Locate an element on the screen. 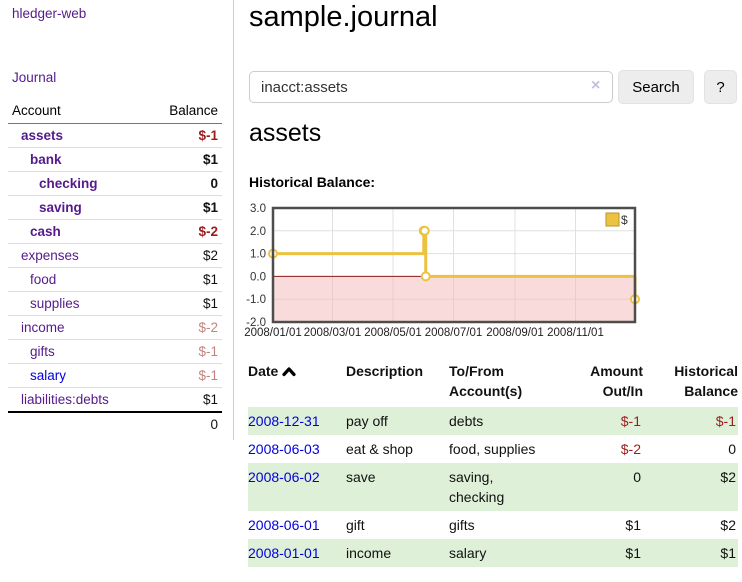  y-axis-tick-label: 3.0 is located at coordinates (258, 209).